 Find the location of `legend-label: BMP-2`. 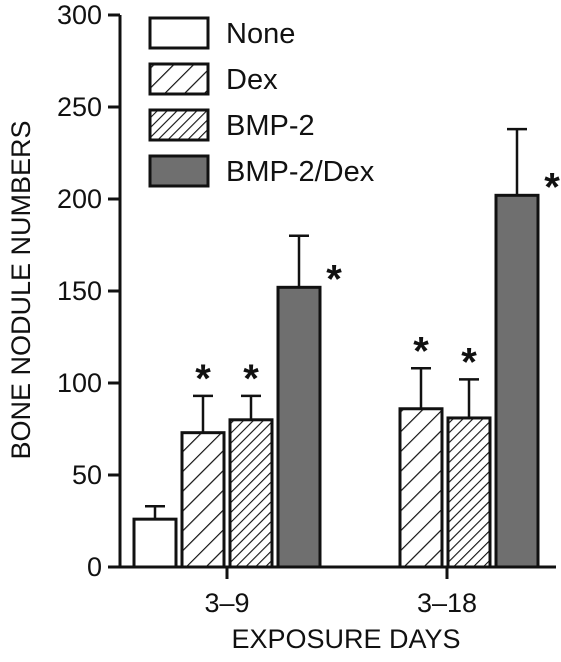

legend-label: BMP-2 is located at coordinates (270, 126).